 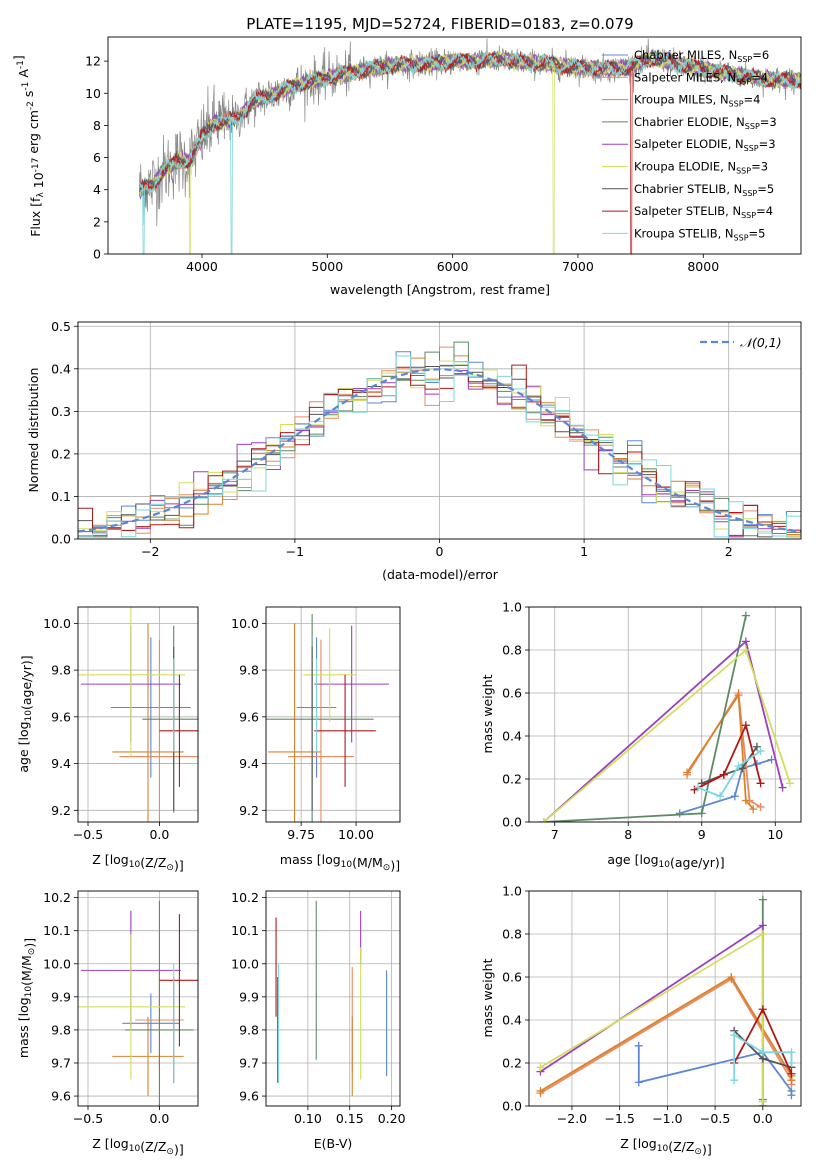 I want to click on y-axis-label: mass weight, so click(x=487, y=713).